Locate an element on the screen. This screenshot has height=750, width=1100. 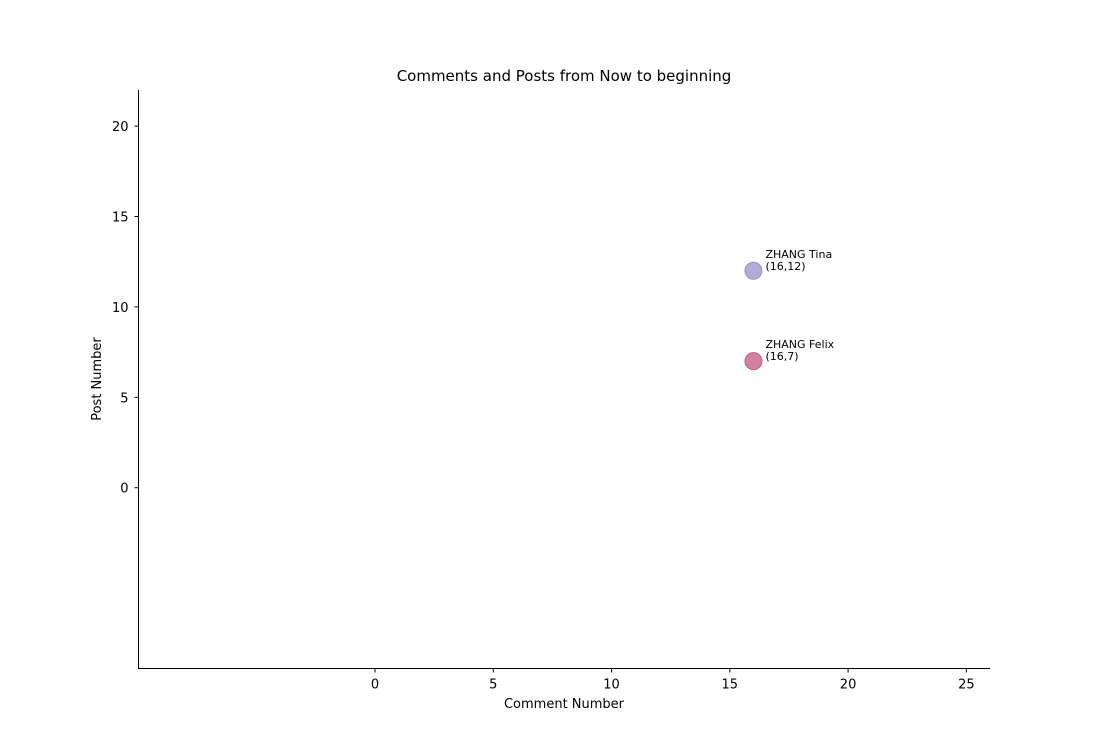
x-tick-label: 25 is located at coordinates (966, 685).